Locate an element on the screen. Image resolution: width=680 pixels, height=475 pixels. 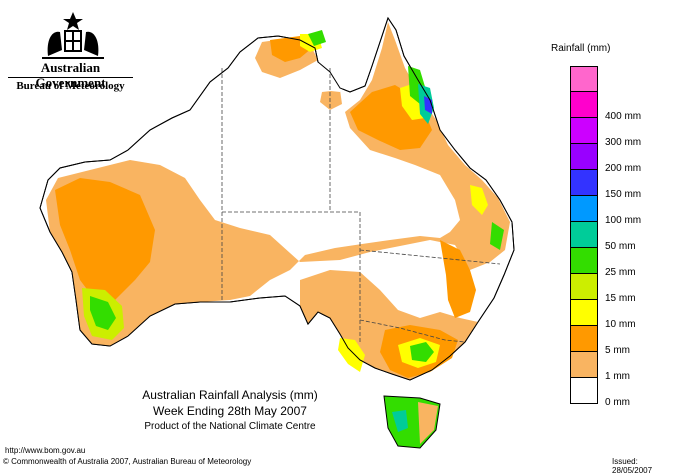
legend-label: 50 mm is located at coordinates (620, 246).